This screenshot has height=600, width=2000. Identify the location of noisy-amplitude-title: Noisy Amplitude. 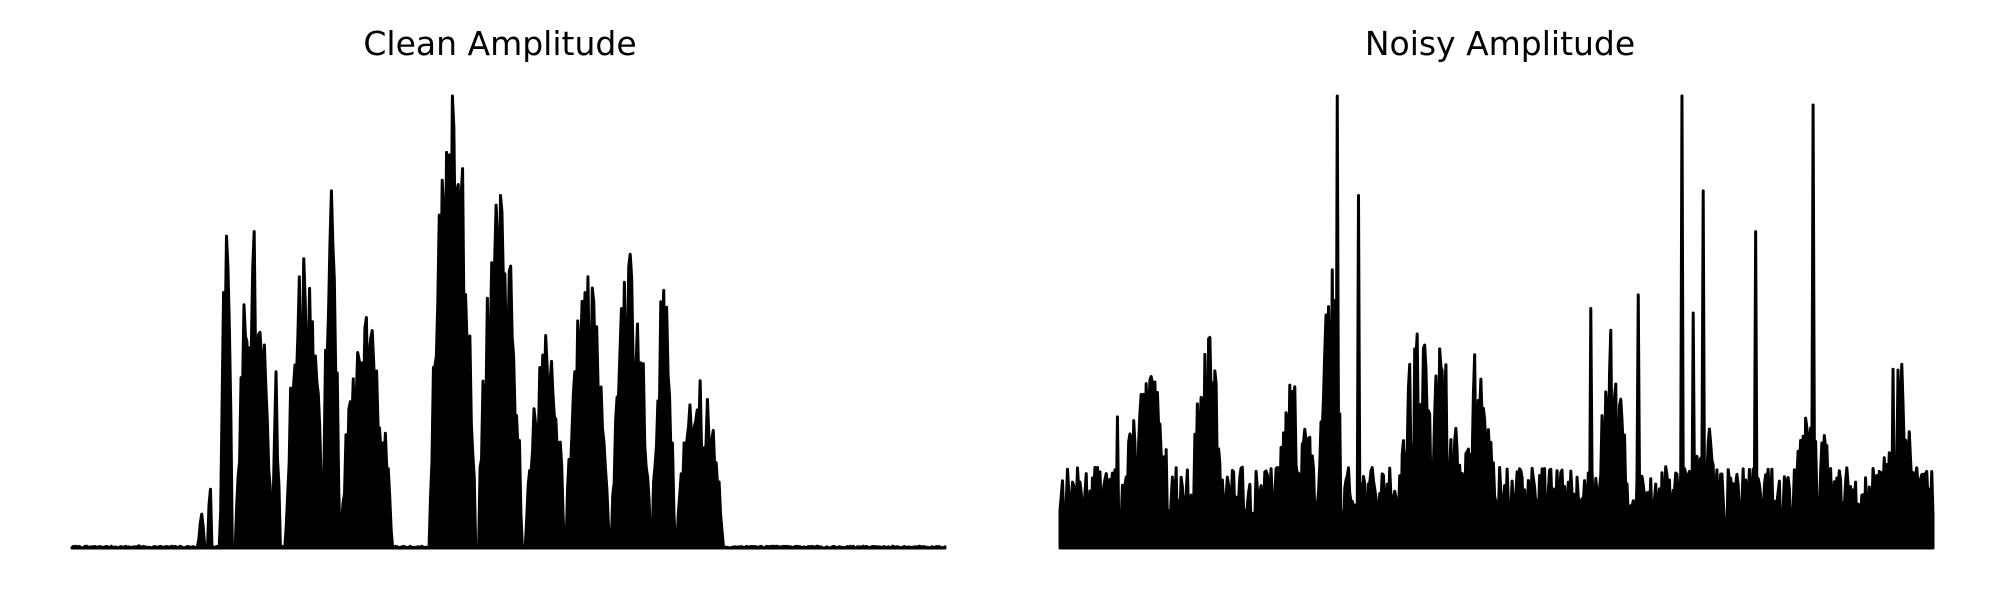
(1500, 43).